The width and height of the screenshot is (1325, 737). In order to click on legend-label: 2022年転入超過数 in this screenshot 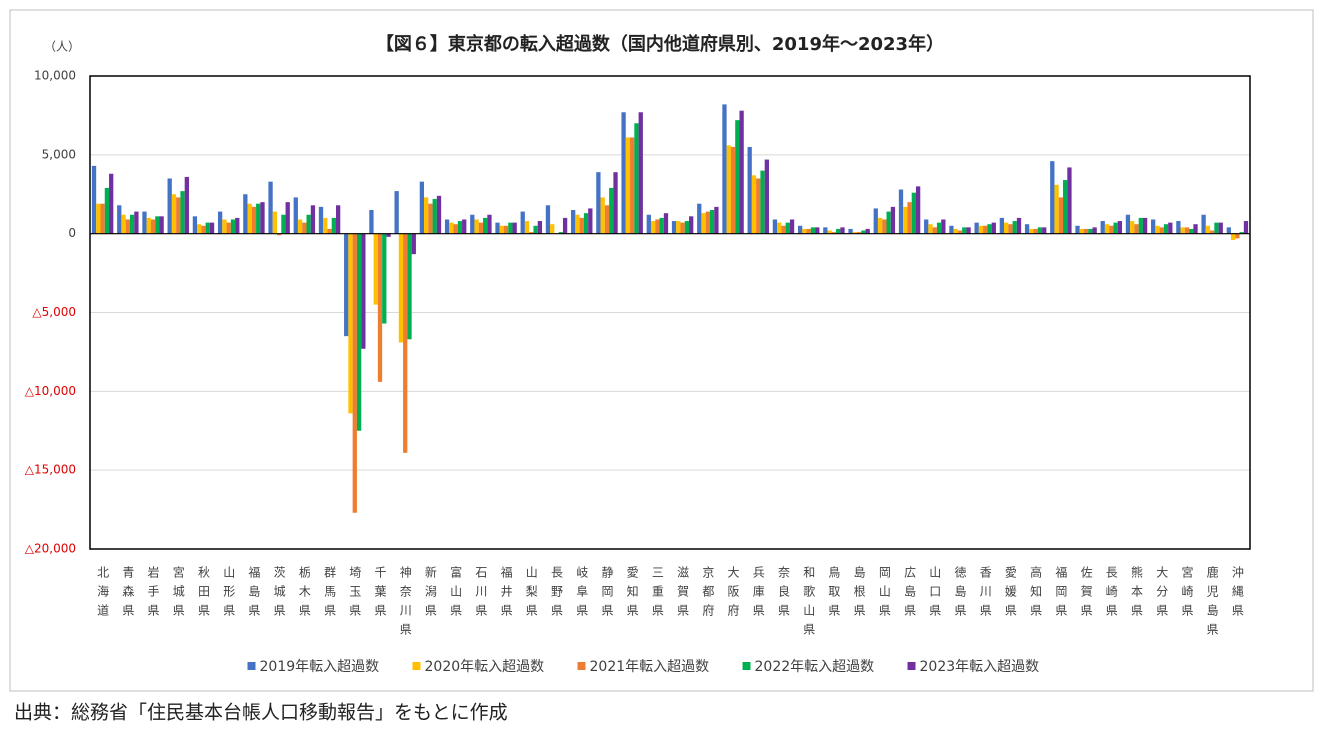, I will do `click(815, 667)`.